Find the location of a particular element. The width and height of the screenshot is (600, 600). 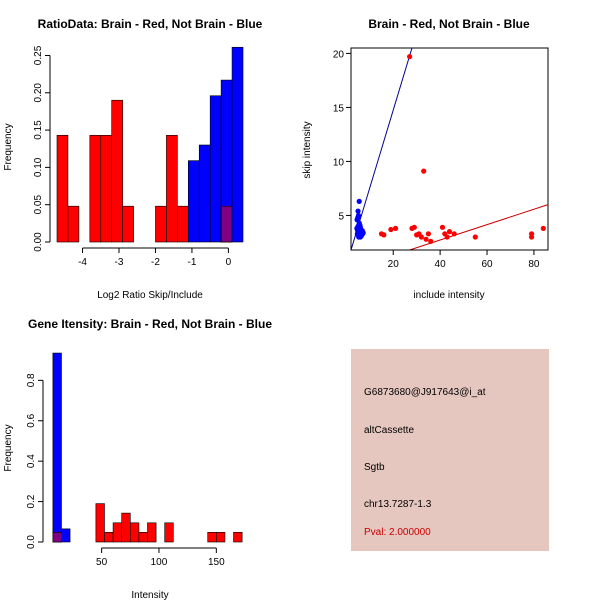

ratio-histogram-xlabel: Log2 Ratio Skip/Include is located at coordinates (150, 295).